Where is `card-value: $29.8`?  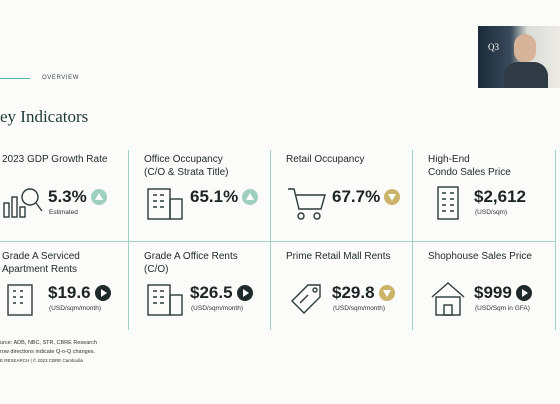 card-value: $29.8 is located at coordinates (353, 292).